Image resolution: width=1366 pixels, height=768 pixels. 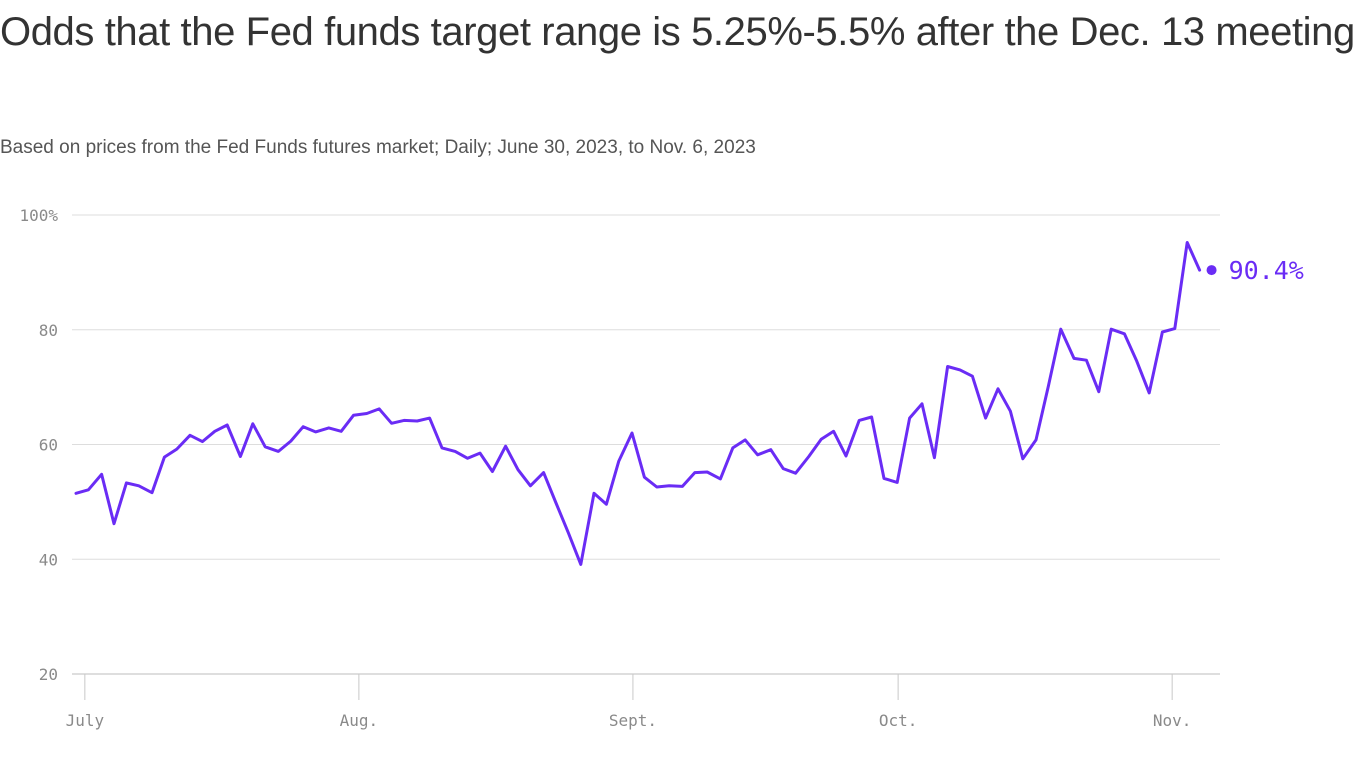 I want to click on end-markers: 90.4%, so click(x=1255, y=270).